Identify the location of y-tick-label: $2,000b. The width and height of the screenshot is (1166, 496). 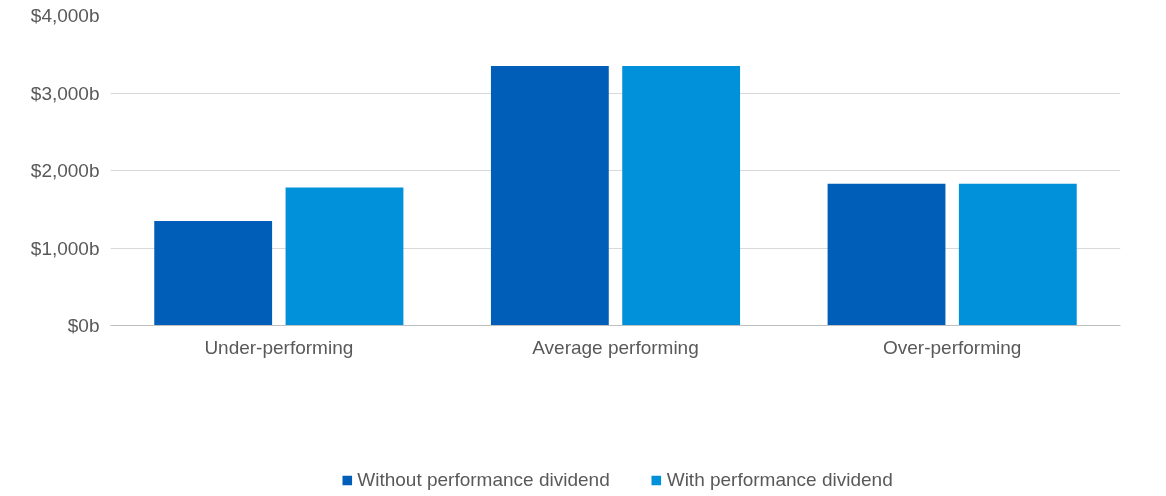
(65, 170).